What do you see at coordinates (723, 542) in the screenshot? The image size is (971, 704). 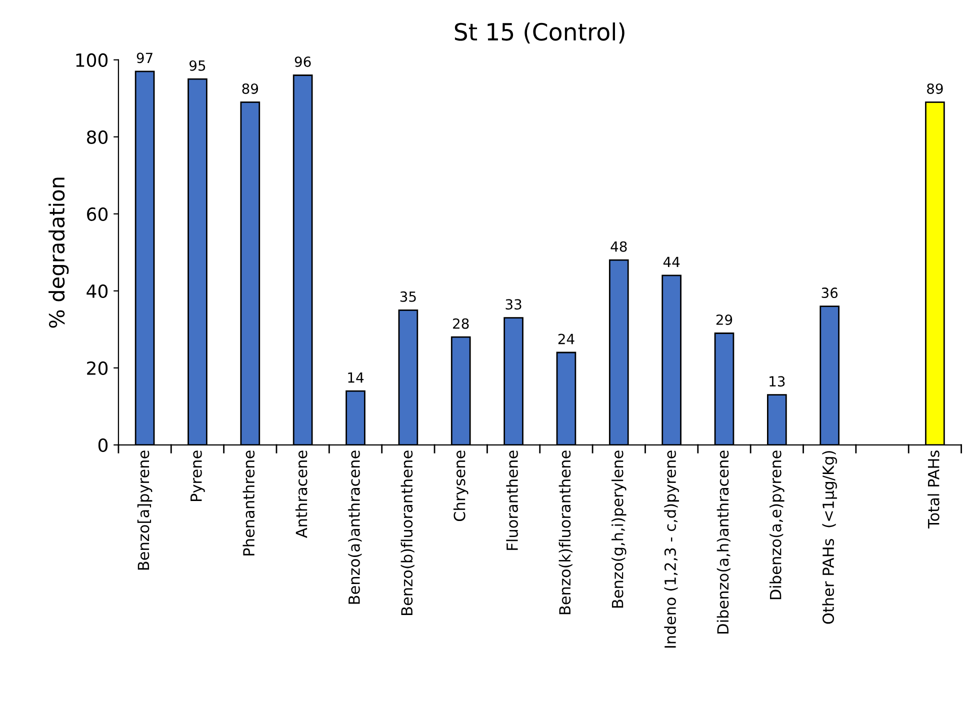 I see `x-tick-label: Dibenzo(a,h)anthracene` at bounding box center [723, 542].